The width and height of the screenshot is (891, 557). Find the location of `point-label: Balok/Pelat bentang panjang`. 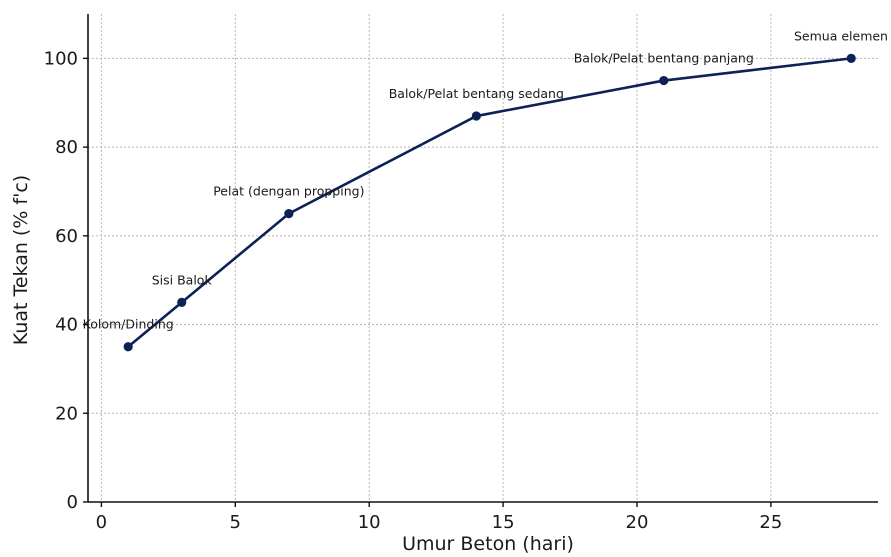

point-label: Balok/Pelat bentang panjang is located at coordinates (664, 58).